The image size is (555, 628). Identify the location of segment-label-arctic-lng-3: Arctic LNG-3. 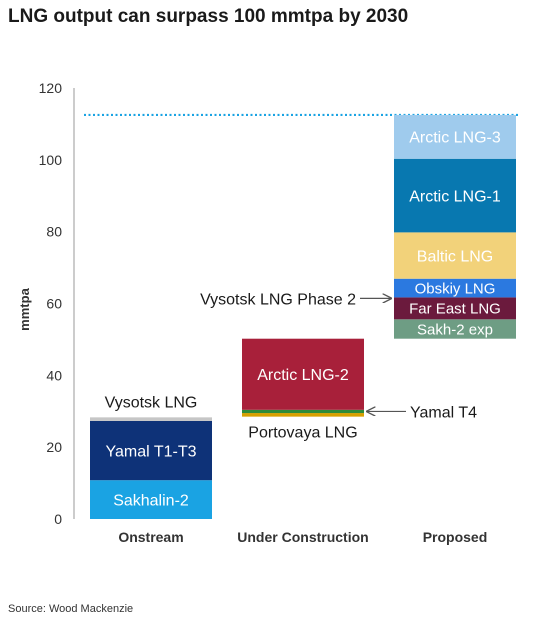
(455, 138).